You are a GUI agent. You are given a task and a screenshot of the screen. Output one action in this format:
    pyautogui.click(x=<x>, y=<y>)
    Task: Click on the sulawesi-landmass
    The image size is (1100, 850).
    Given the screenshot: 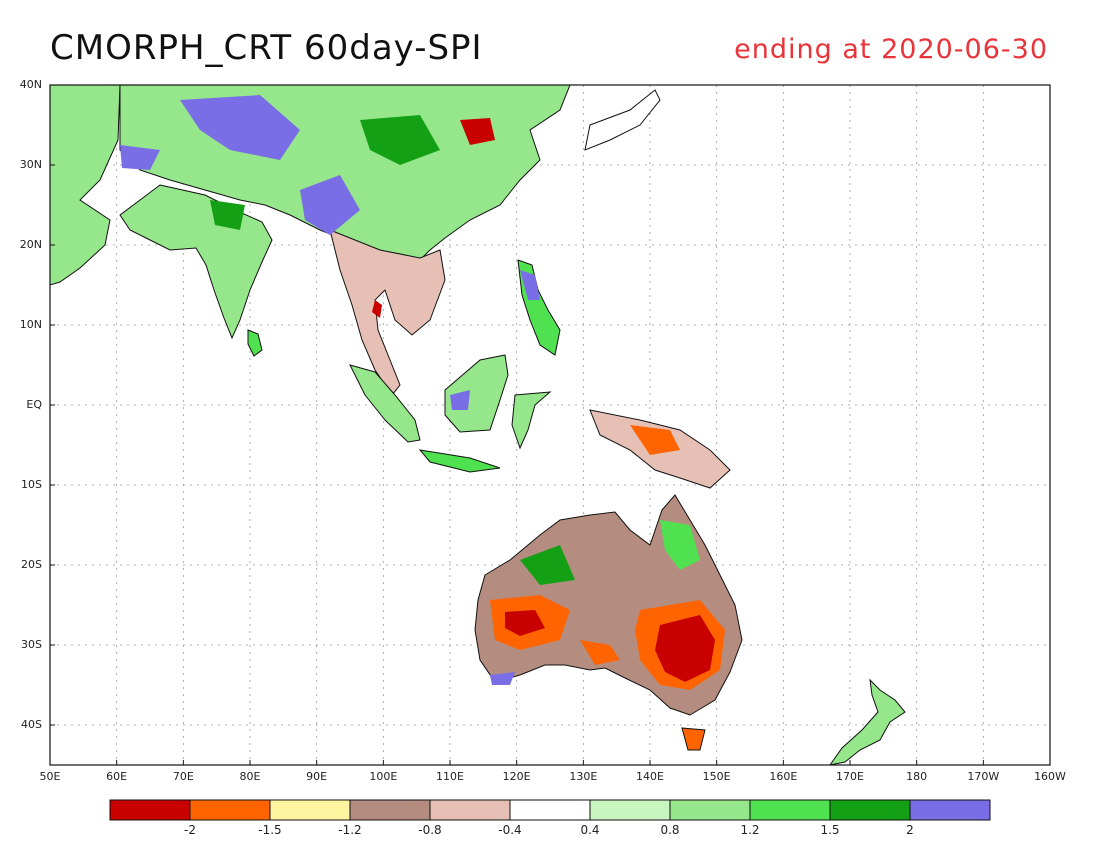 What is the action you would take?
    pyautogui.click(x=531, y=420)
    